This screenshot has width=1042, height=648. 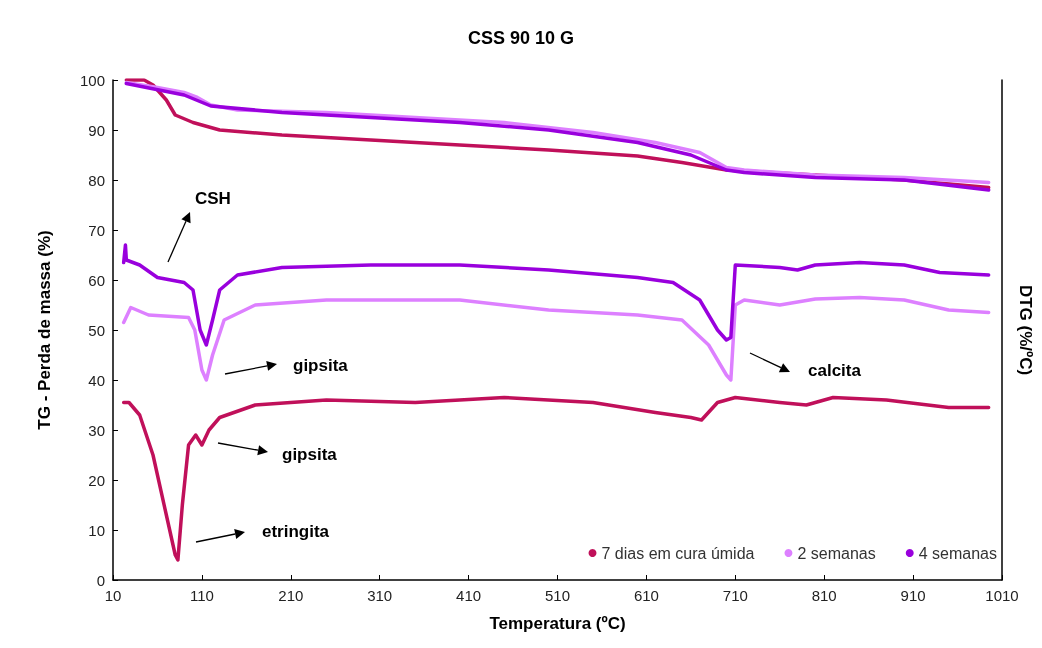 I want to click on x-tick-label: 110, so click(x=201, y=595).